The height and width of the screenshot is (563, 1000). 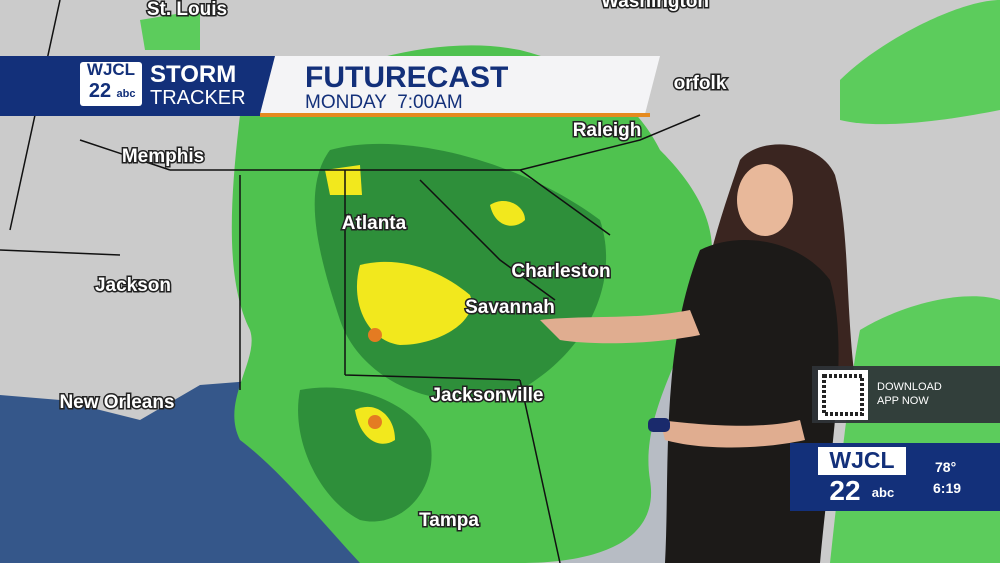 What do you see at coordinates (560, 271) in the screenshot?
I see `city-label: Charleston` at bounding box center [560, 271].